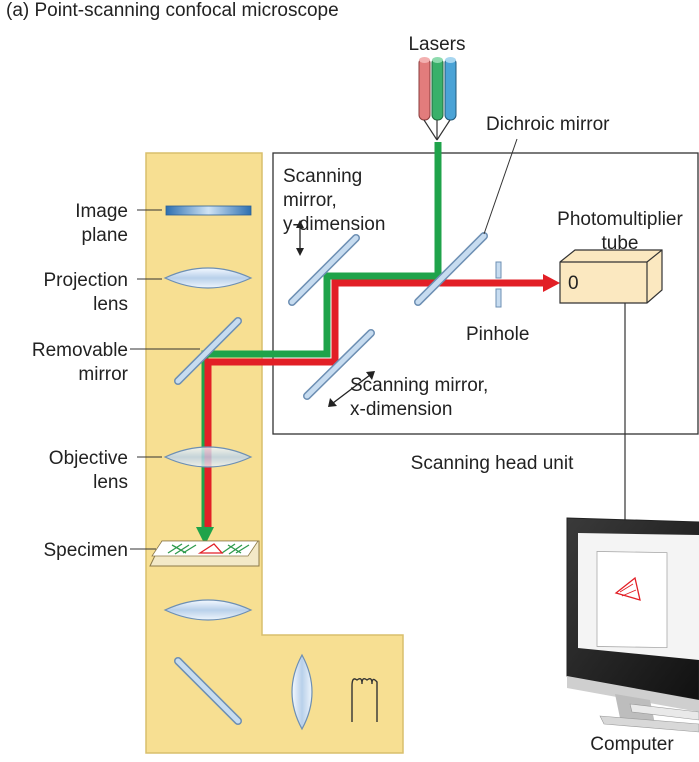  What do you see at coordinates (204, 553) in the screenshot?
I see `specimen` at bounding box center [204, 553].